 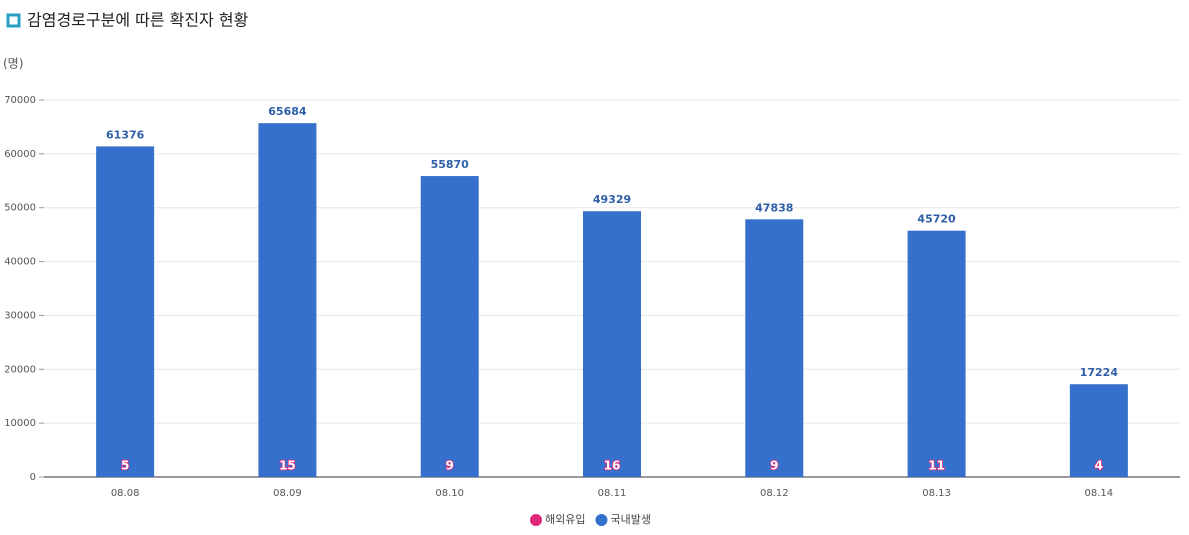 I want to click on y-axis-label: (명), so click(x=13, y=64).